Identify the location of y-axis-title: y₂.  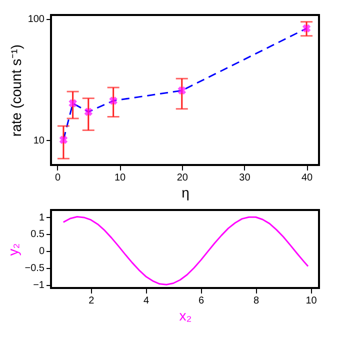
(12, 249).